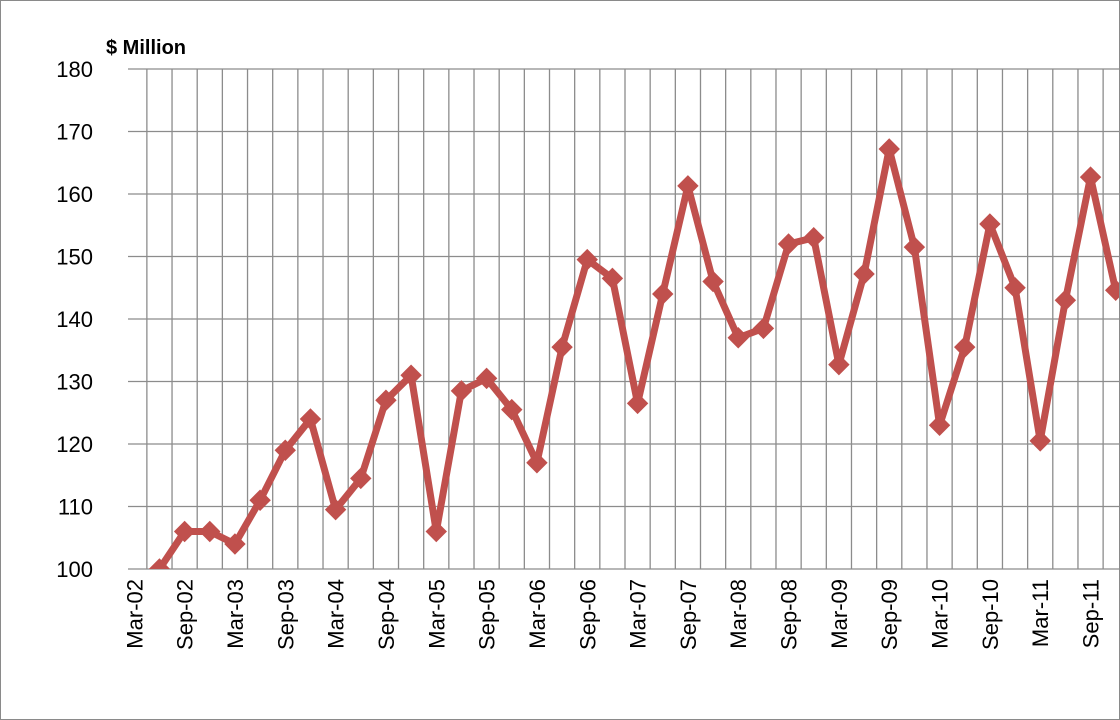  What do you see at coordinates (146, 48) in the screenshot?
I see `unit-label: $ Million` at bounding box center [146, 48].